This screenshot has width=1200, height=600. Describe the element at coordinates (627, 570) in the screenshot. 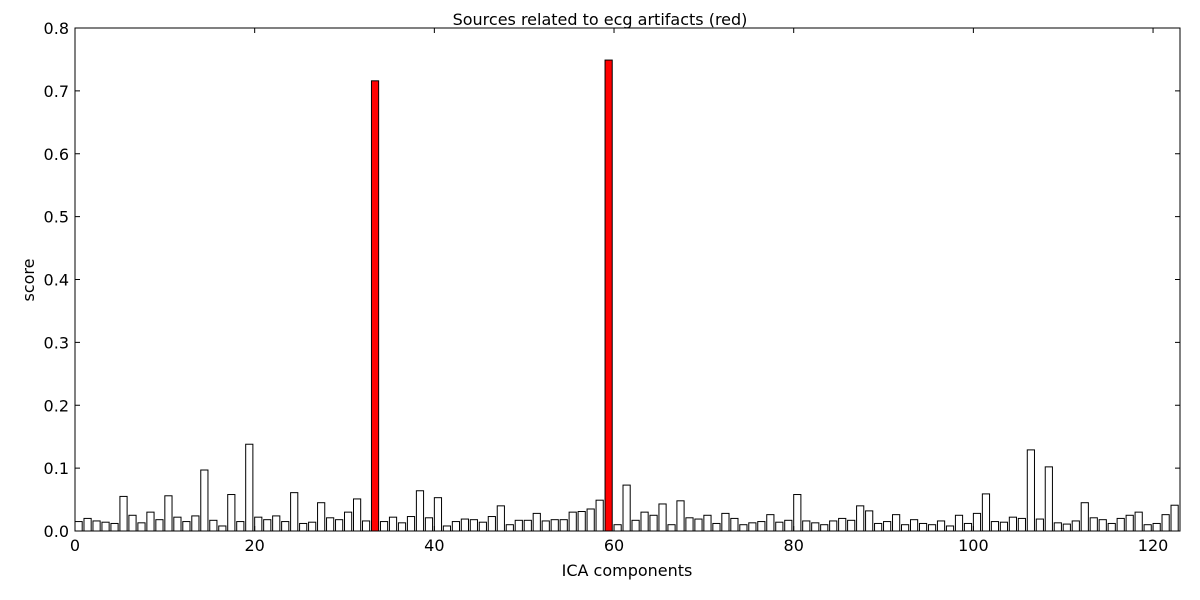

I see `x-axis-label: ICA components` at that location.